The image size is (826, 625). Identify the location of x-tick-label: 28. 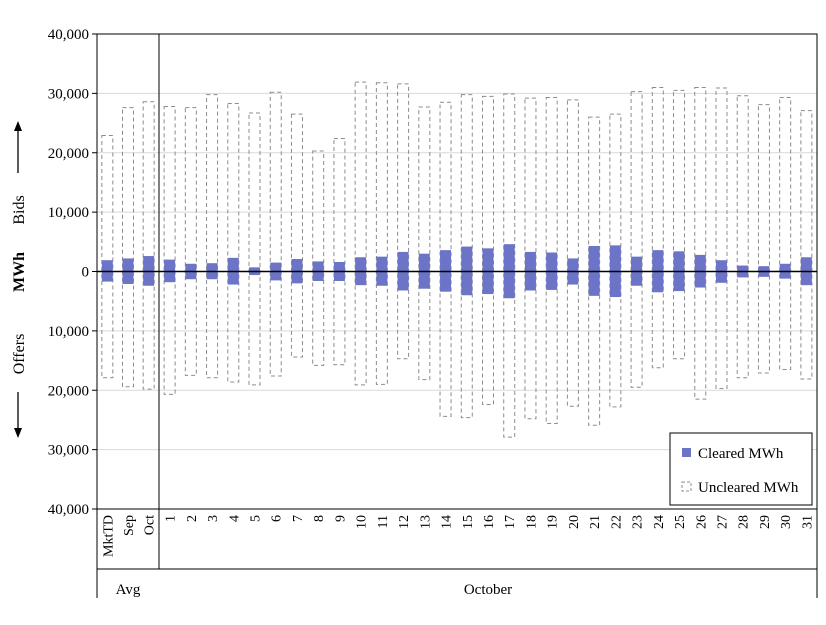
(744, 522).